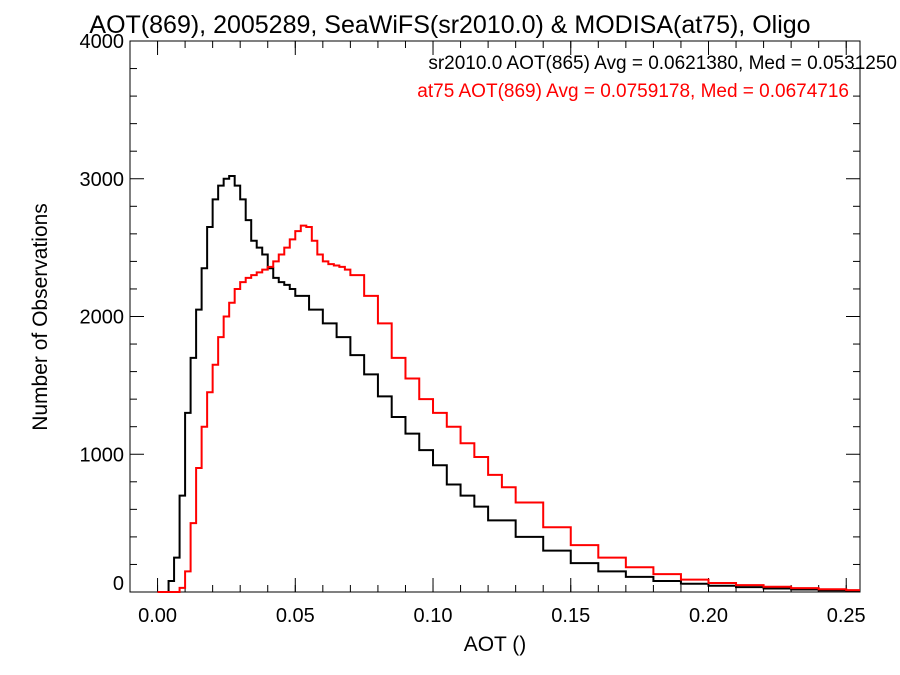 The height and width of the screenshot is (675, 900). I want to click on x-axis-label: AOT (), so click(495, 644).